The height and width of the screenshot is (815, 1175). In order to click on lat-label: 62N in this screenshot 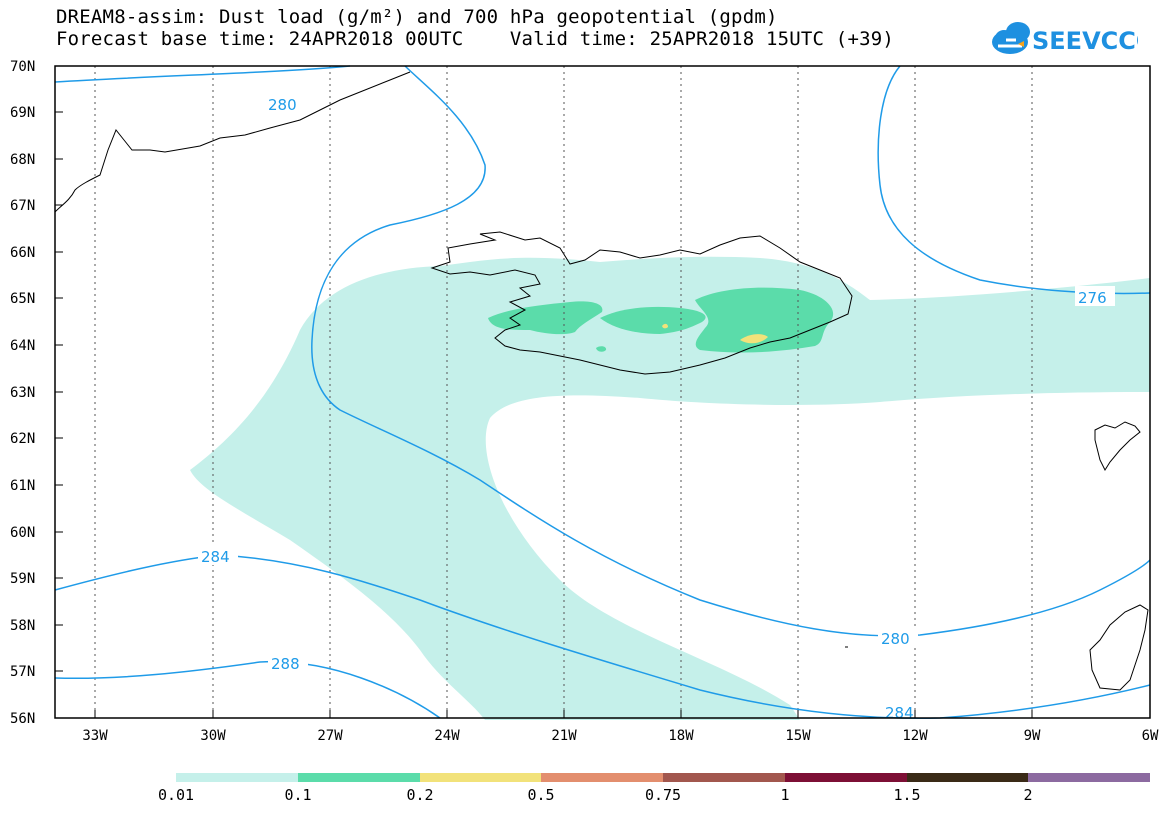, I will do `click(22, 439)`.